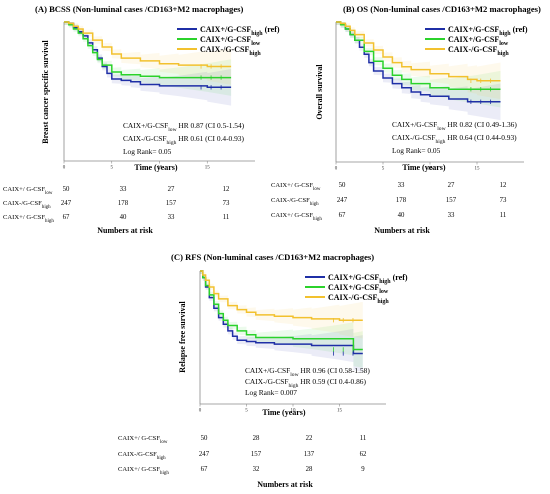 This screenshot has height=494, width=550. Describe the element at coordinates (309, 438) in the screenshot. I see `risk-value: 22` at that location.